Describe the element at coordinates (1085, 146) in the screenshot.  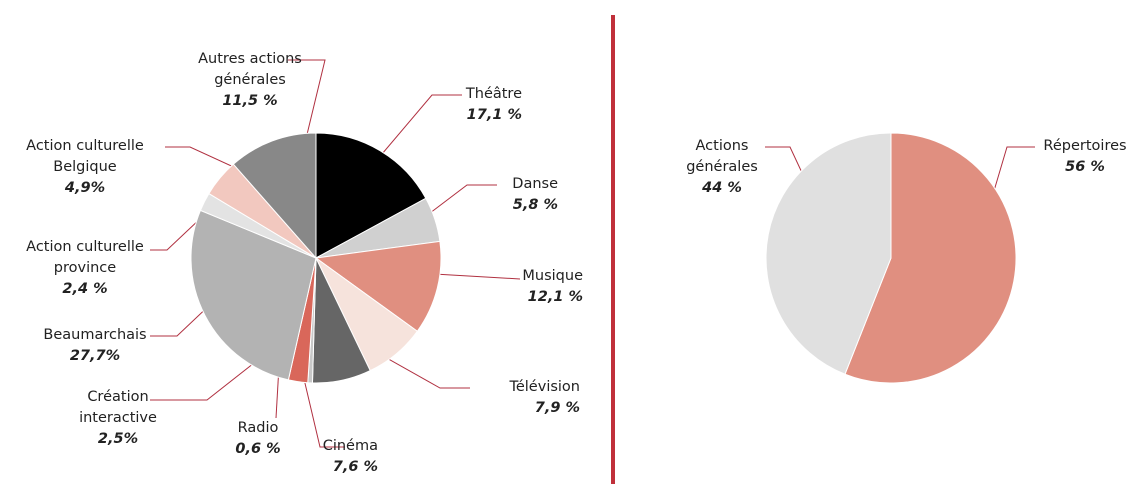
I see `category-label: Répertoires` at that location.